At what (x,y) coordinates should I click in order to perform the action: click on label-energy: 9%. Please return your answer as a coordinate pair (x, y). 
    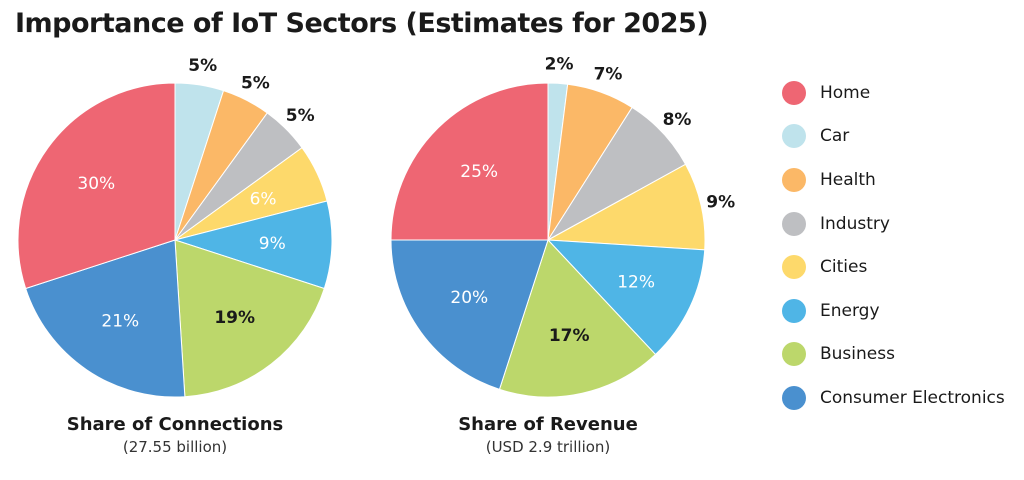
    Looking at the image, I should click on (272, 244).